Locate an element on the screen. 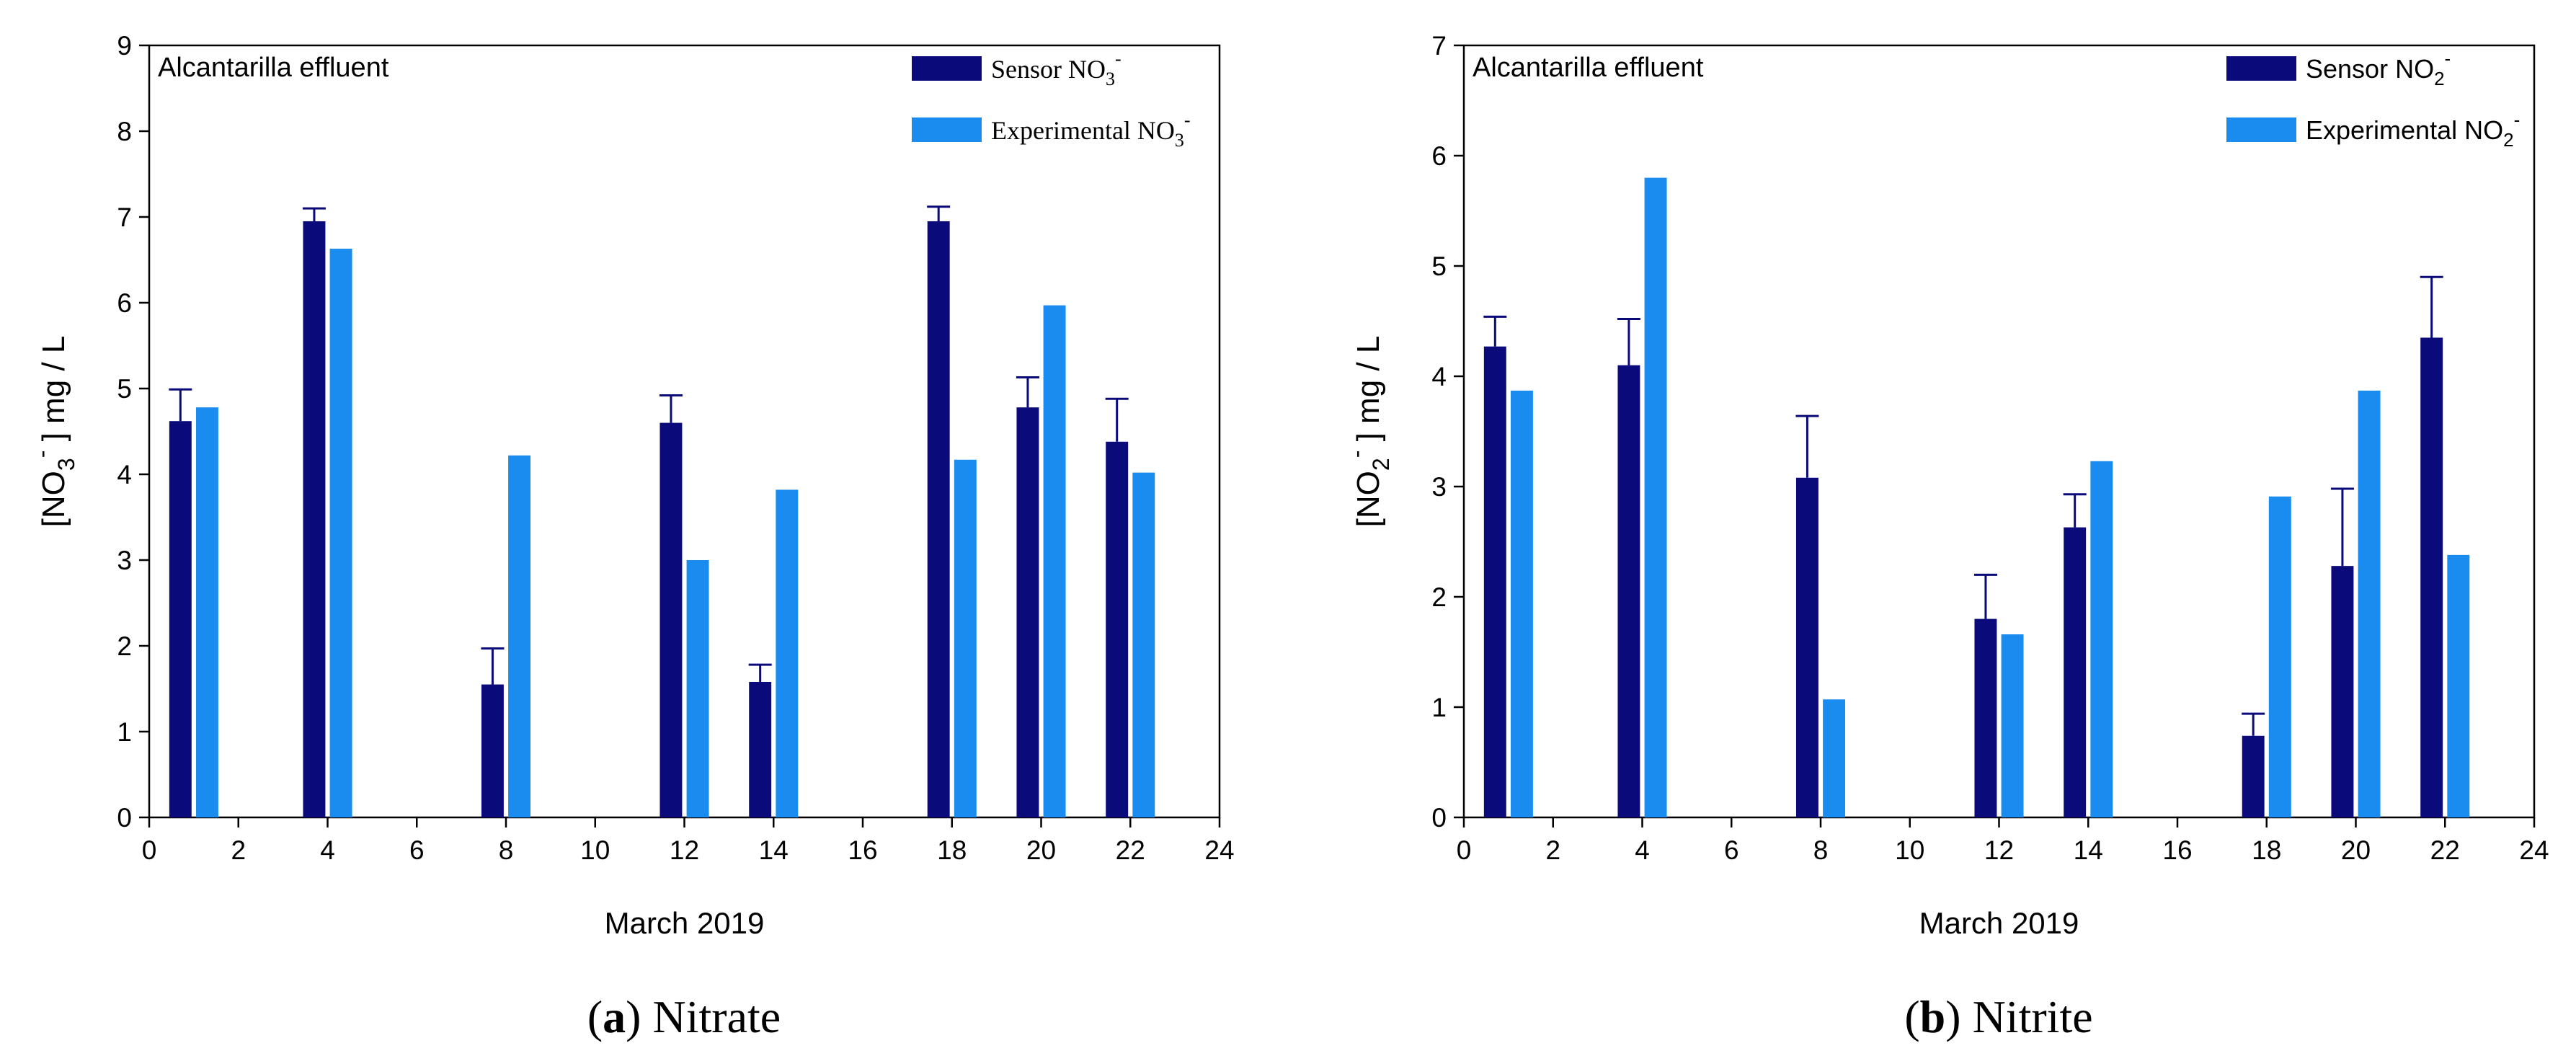  nitrite-x-tick-label: 12 is located at coordinates (1999, 850).